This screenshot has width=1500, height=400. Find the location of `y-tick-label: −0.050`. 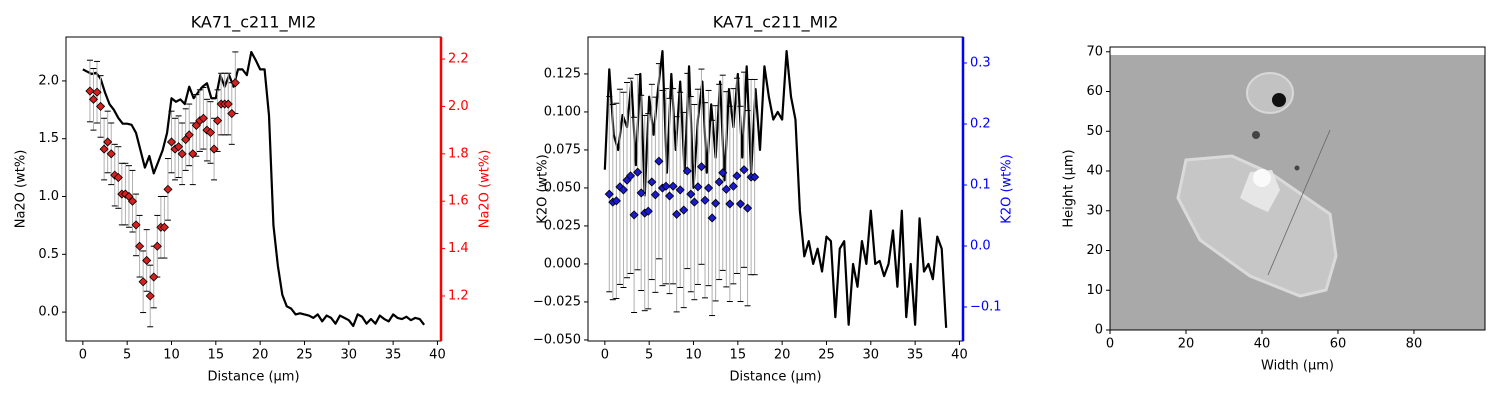

y-tick-label: −0.050 is located at coordinates (557, 339).